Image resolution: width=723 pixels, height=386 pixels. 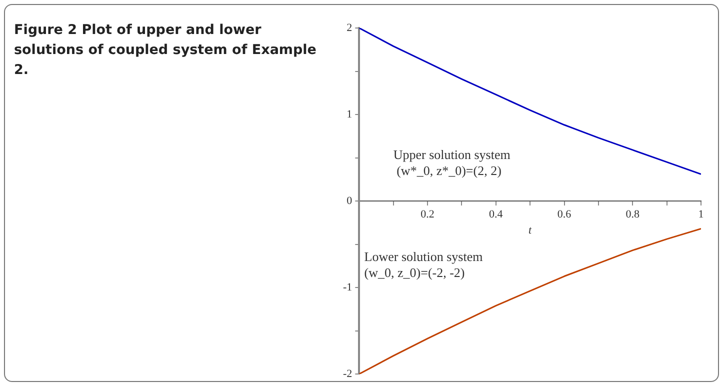 I want to click on y-tick-label: -2, so click(x=347, y=374).